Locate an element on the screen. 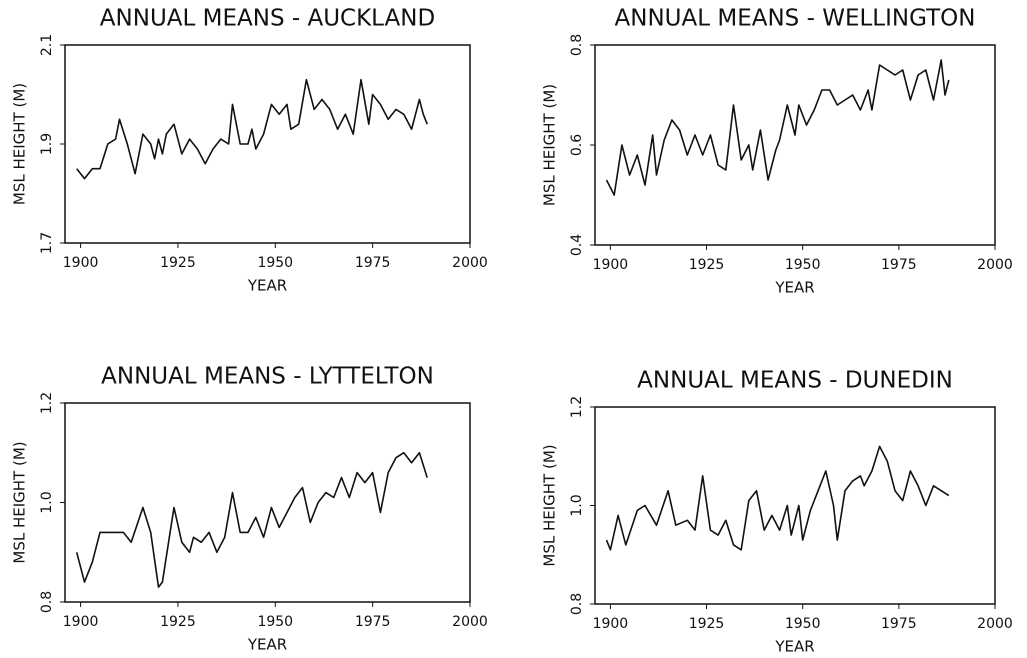 Image resolution: width=1027 pixels, height=658 pixels. chart-title: ANNUAL MEANS - WELLINGTON is located at coordinates (795, 19).